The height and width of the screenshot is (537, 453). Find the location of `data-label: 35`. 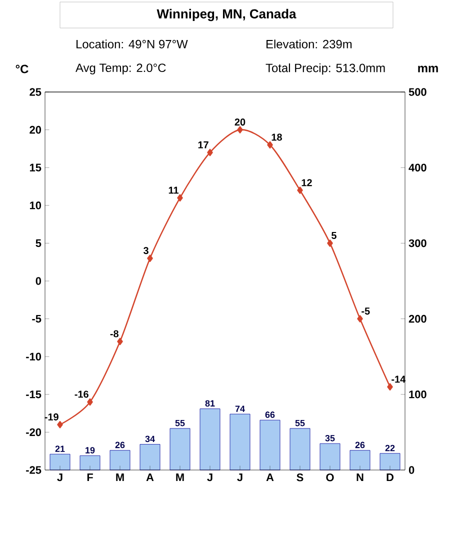

data-label: 35 is located at coordinates (330, 438).